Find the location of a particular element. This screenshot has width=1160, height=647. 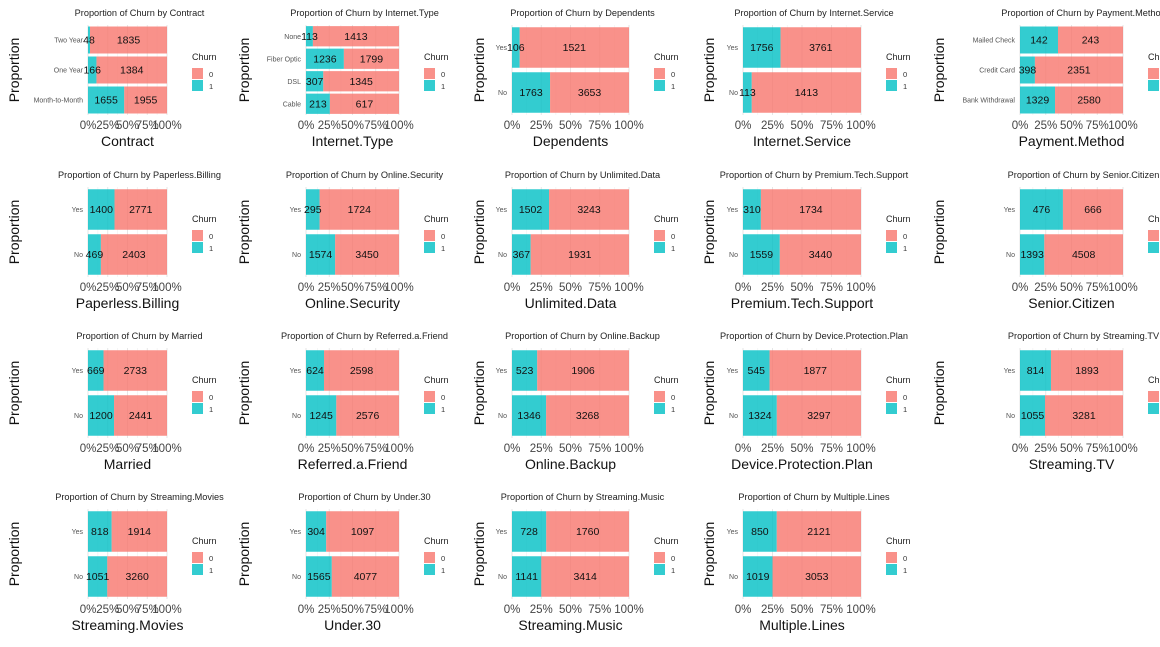

x-tick-label: 25% is located at coordinates (1045, 288).